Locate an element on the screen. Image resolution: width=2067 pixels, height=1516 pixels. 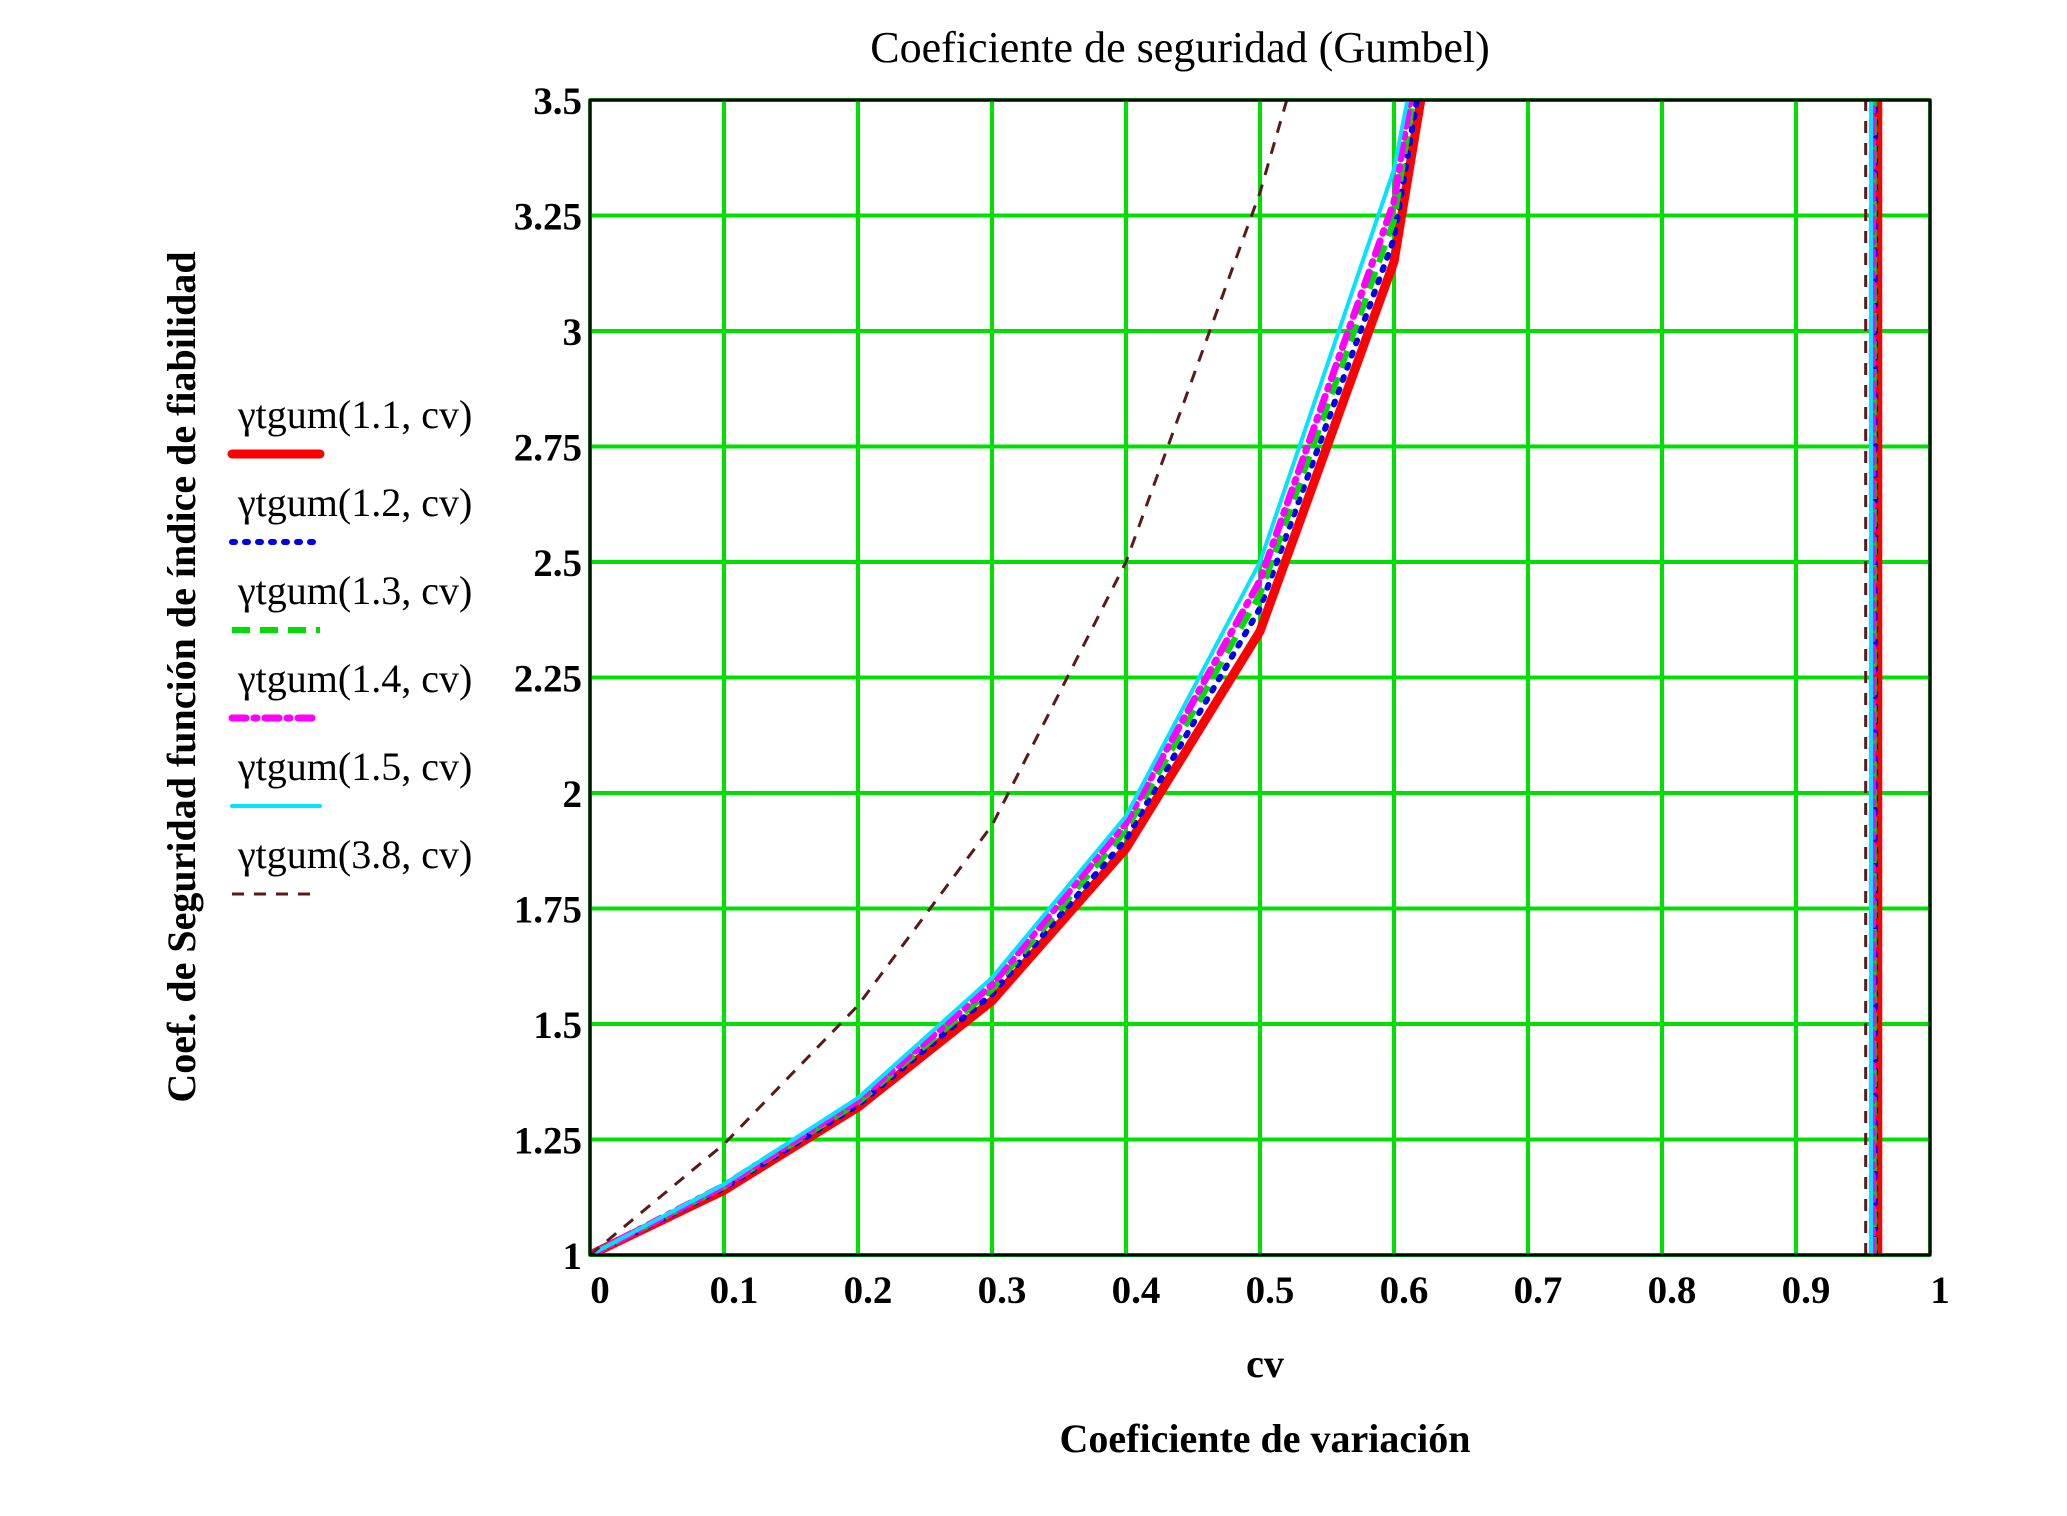
y-tick-label: 1.25 is located at coordinates (548, 1141).